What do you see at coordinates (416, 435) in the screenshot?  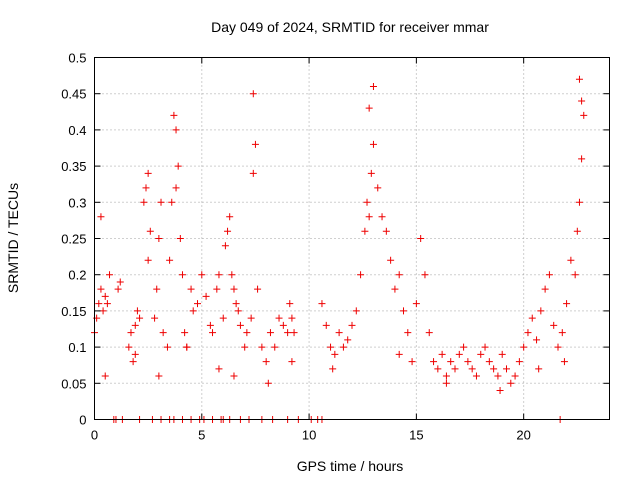 I see `x-tick-label: 15` at bounding box center [416, 435].